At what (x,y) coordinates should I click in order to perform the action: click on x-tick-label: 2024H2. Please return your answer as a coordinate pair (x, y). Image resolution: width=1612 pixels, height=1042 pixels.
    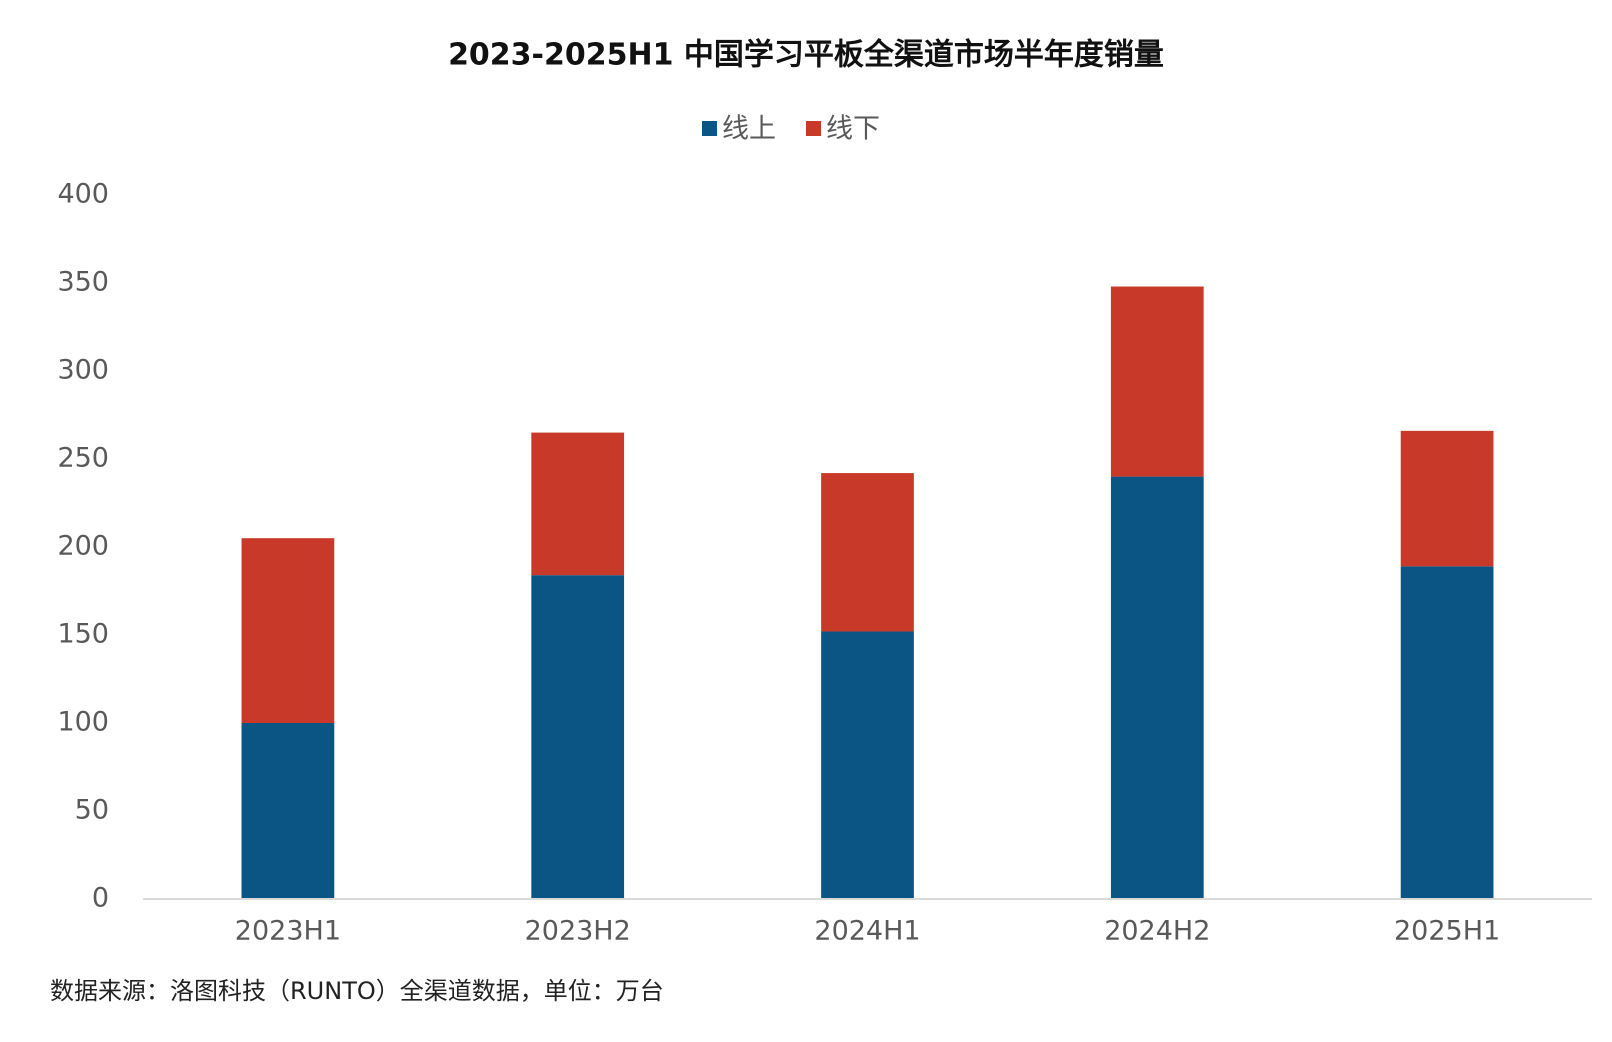
    Looking at the image, I should click on (1157, 931).